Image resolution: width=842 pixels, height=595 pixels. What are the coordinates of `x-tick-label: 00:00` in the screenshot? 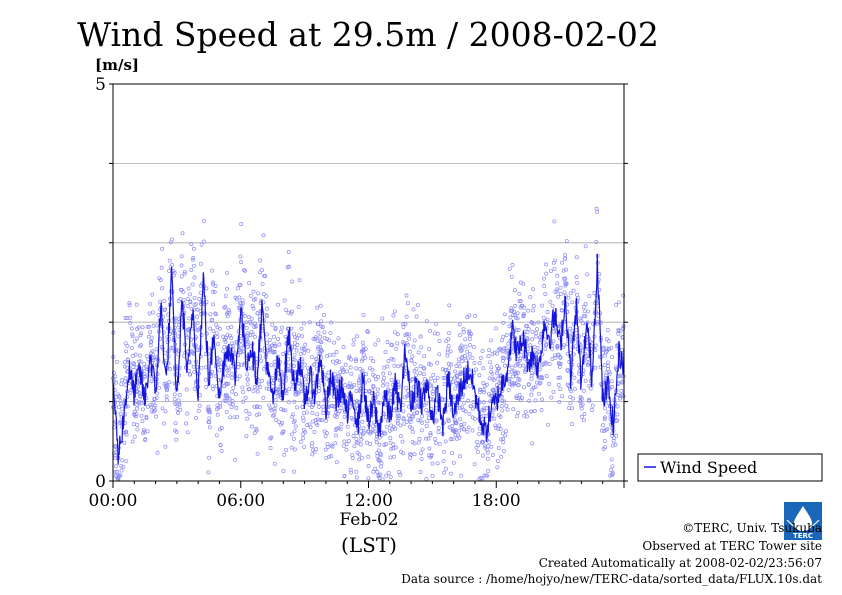 It's located at (113, 501).